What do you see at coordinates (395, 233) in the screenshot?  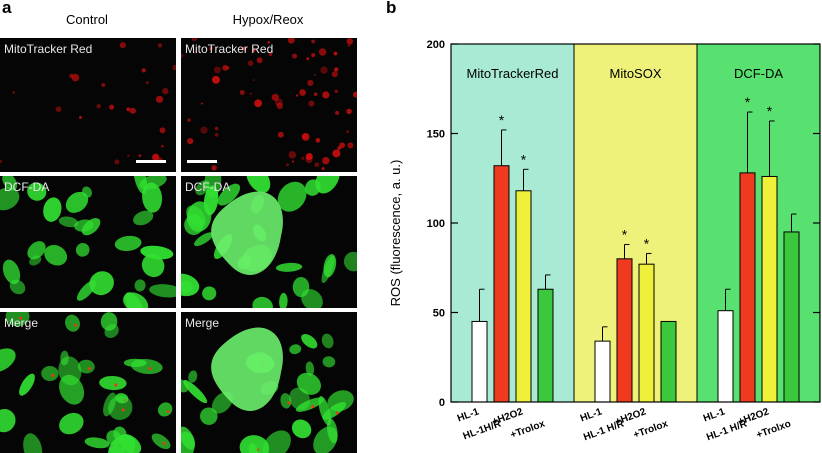 I see `y-axis-label: ROS (fluorescence, a. u.)` at bounding box center [395, 233].